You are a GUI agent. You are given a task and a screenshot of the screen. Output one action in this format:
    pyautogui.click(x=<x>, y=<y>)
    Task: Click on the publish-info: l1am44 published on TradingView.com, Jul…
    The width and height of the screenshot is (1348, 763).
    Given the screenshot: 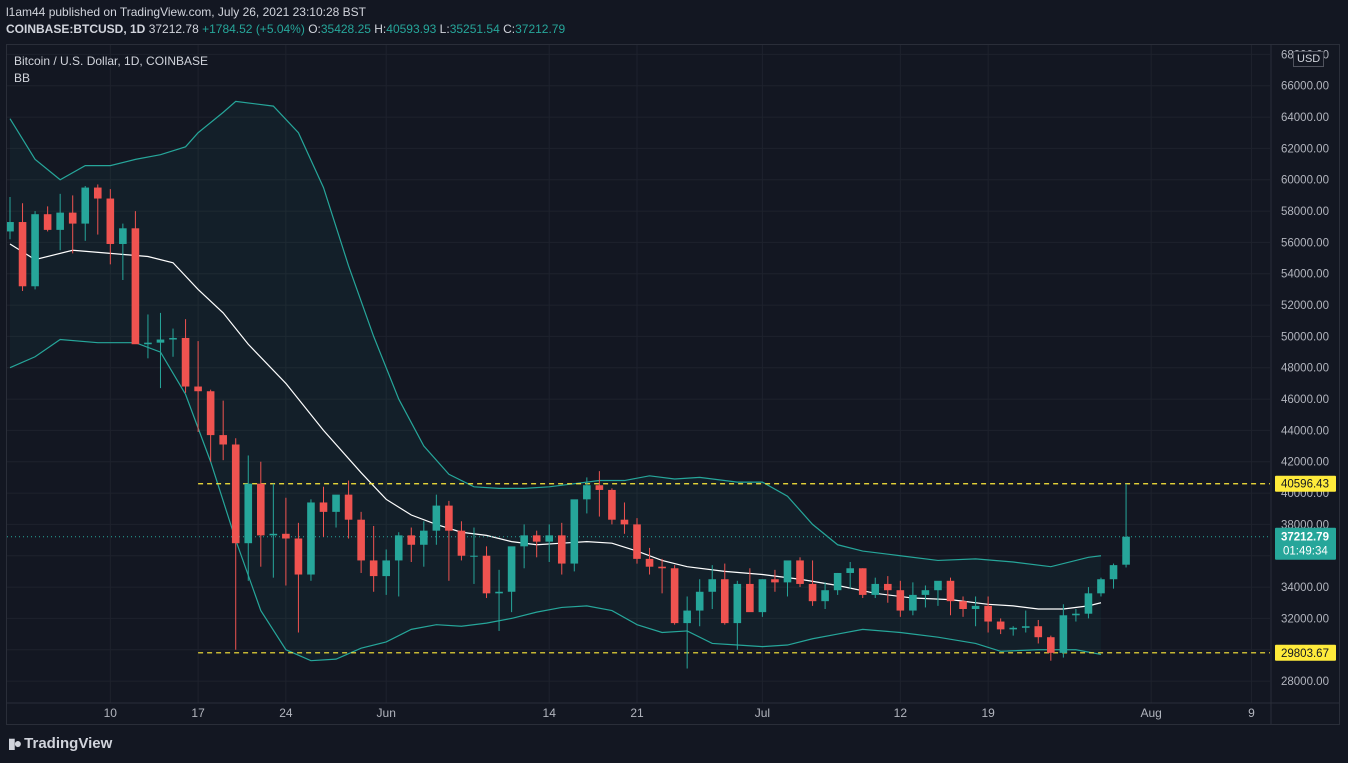 What is the action you would take?
    pyautogui.click(x=186, y=12)
    